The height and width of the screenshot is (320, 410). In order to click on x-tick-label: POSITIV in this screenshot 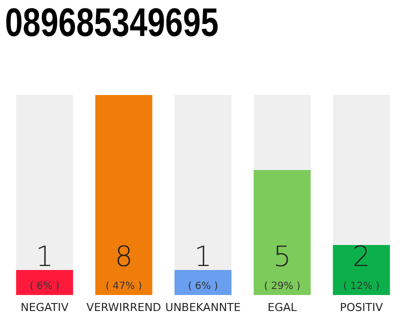, I will do `click(362, 307)`.